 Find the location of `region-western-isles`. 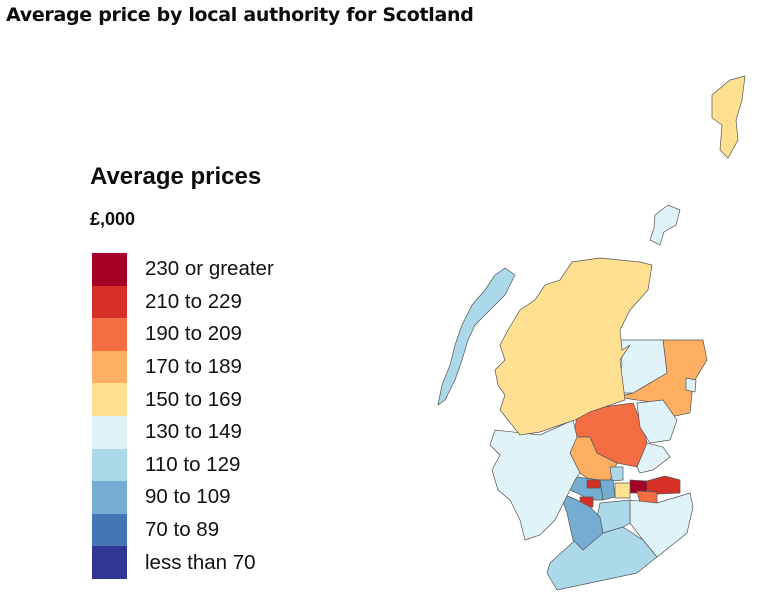

region-western-isles is located at coordinates (476, 336).